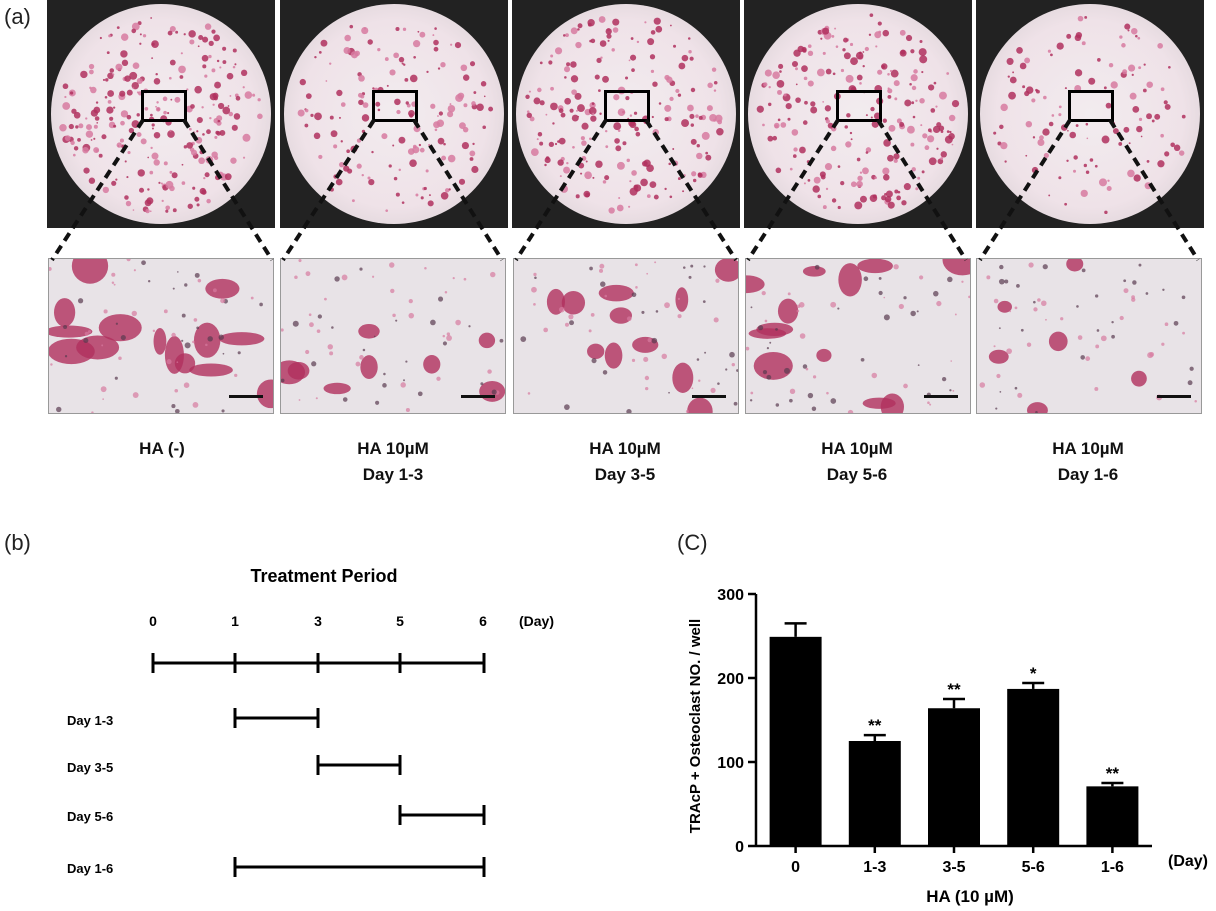 This screenshot has width=1216, height=911. What do you see at coordinates (1112, 867) in the screenshot?
I see `chart-x-tick-label: 1-6` at bounding box center [1112, 867].